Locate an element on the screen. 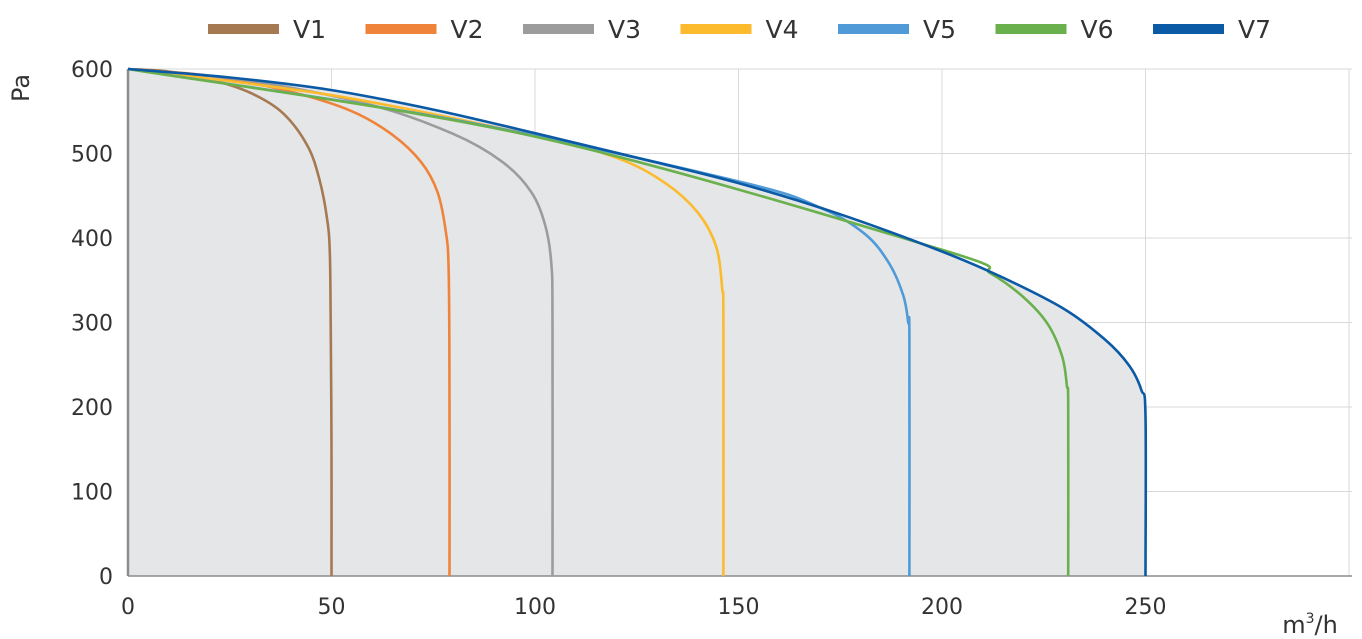  y-tick-label: 600 is located at coordinates (92, 70).